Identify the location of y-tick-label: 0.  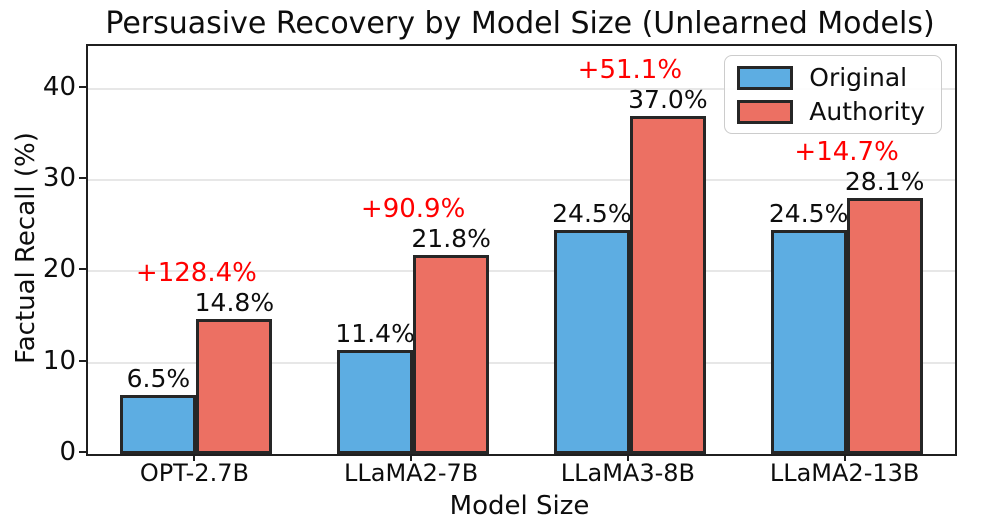
(67, 452).